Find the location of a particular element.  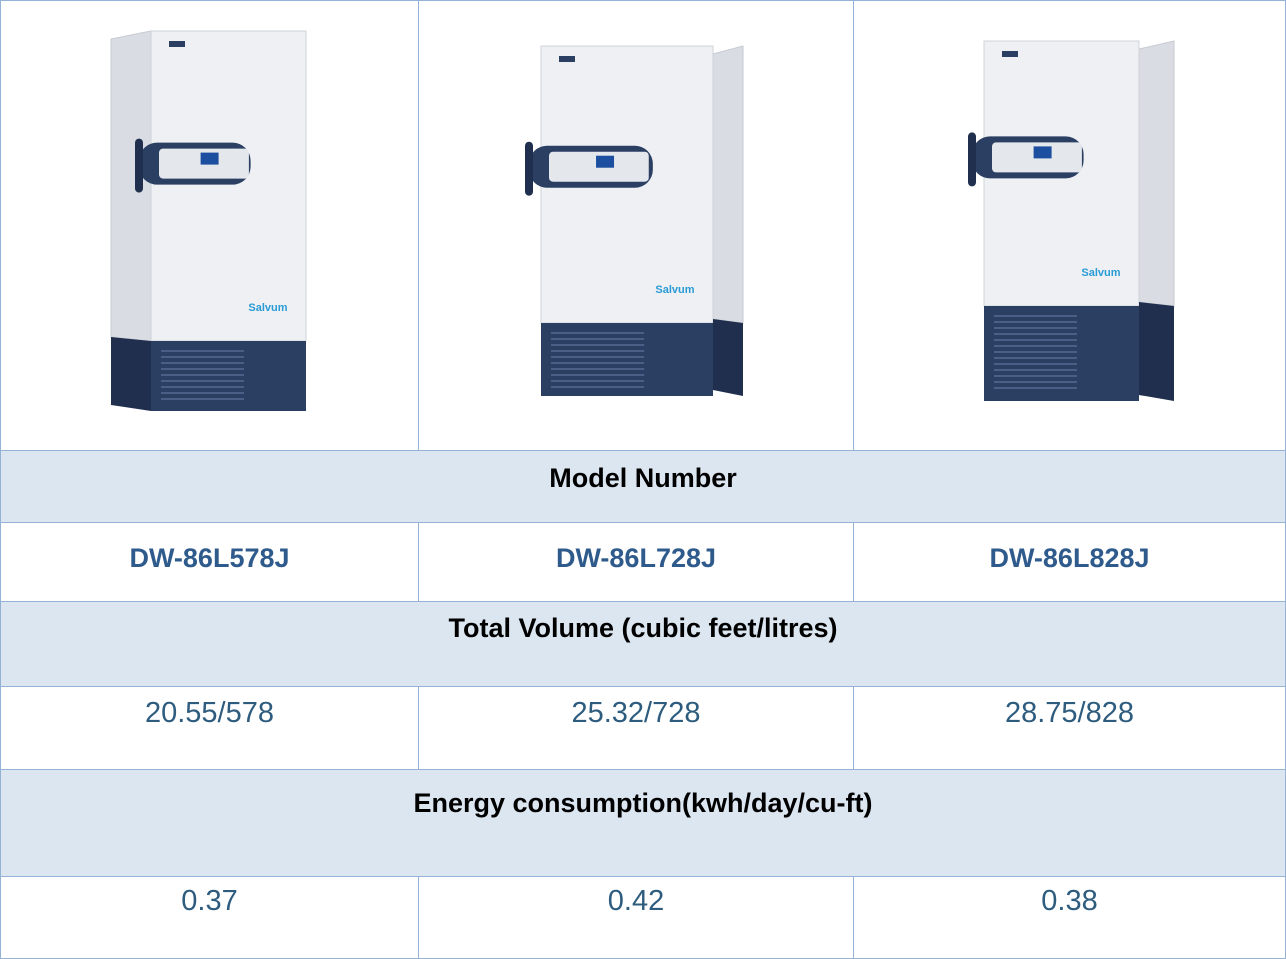

value-cell: 20.55/578 is located at coordinates (209, 728).